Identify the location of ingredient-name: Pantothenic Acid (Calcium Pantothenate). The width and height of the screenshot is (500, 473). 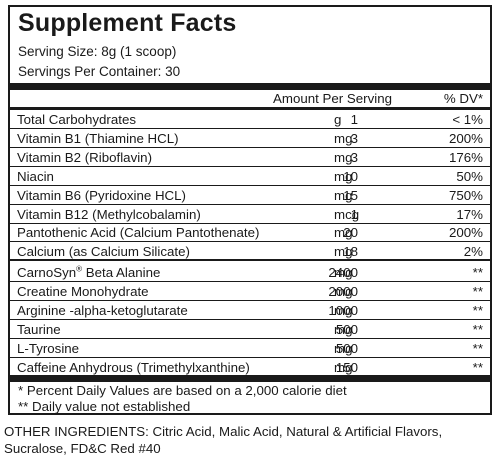
(138, 233).